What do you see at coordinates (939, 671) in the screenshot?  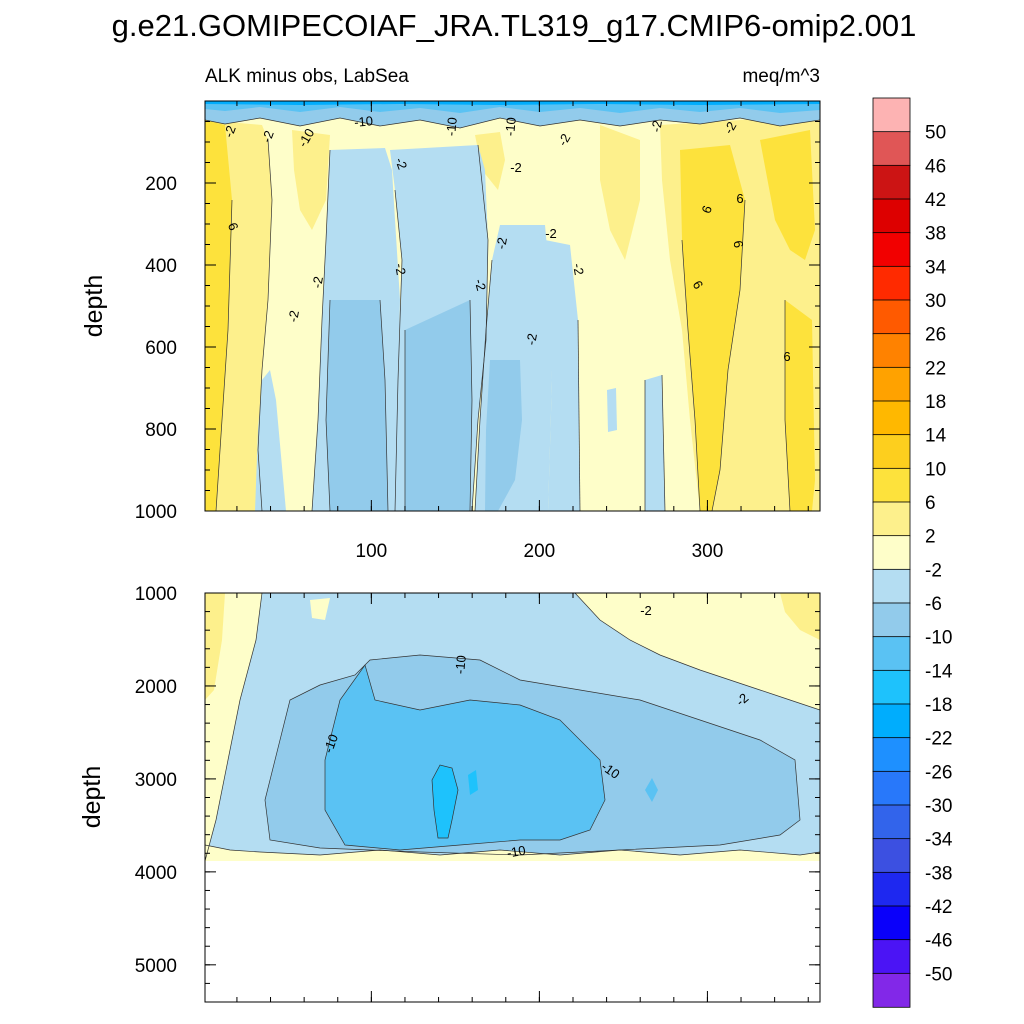 I see `colorbar-label: -14` at bounding box center [939, 671].